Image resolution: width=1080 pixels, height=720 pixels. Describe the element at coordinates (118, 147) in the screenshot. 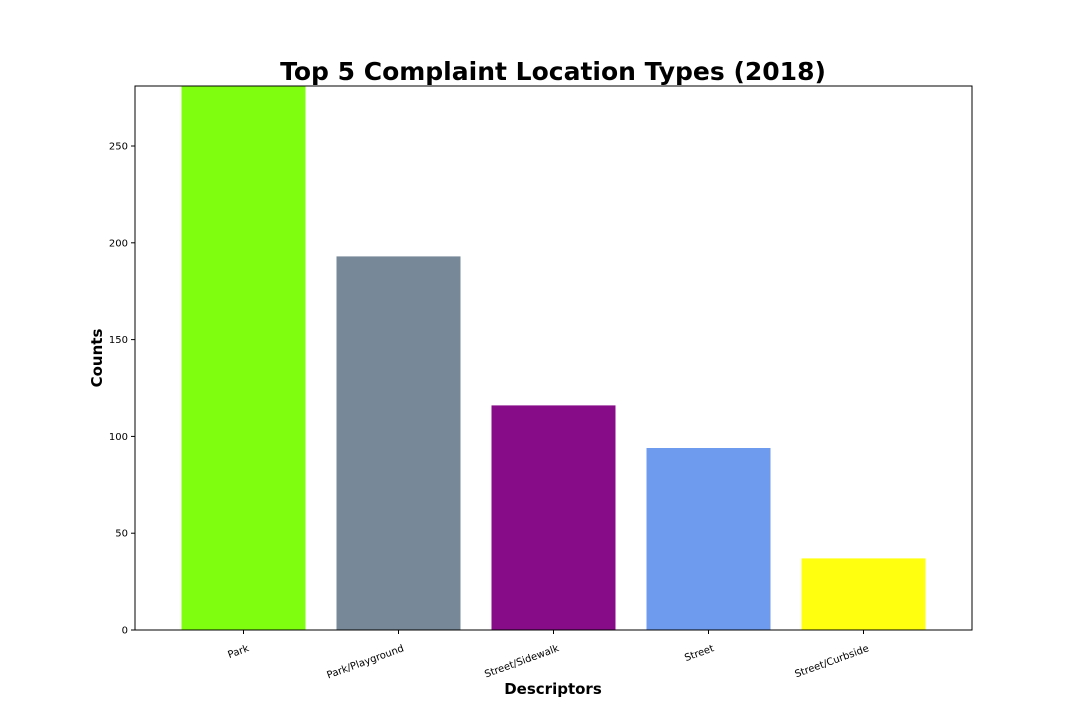

I see `y-tick-label: 250` at that location.